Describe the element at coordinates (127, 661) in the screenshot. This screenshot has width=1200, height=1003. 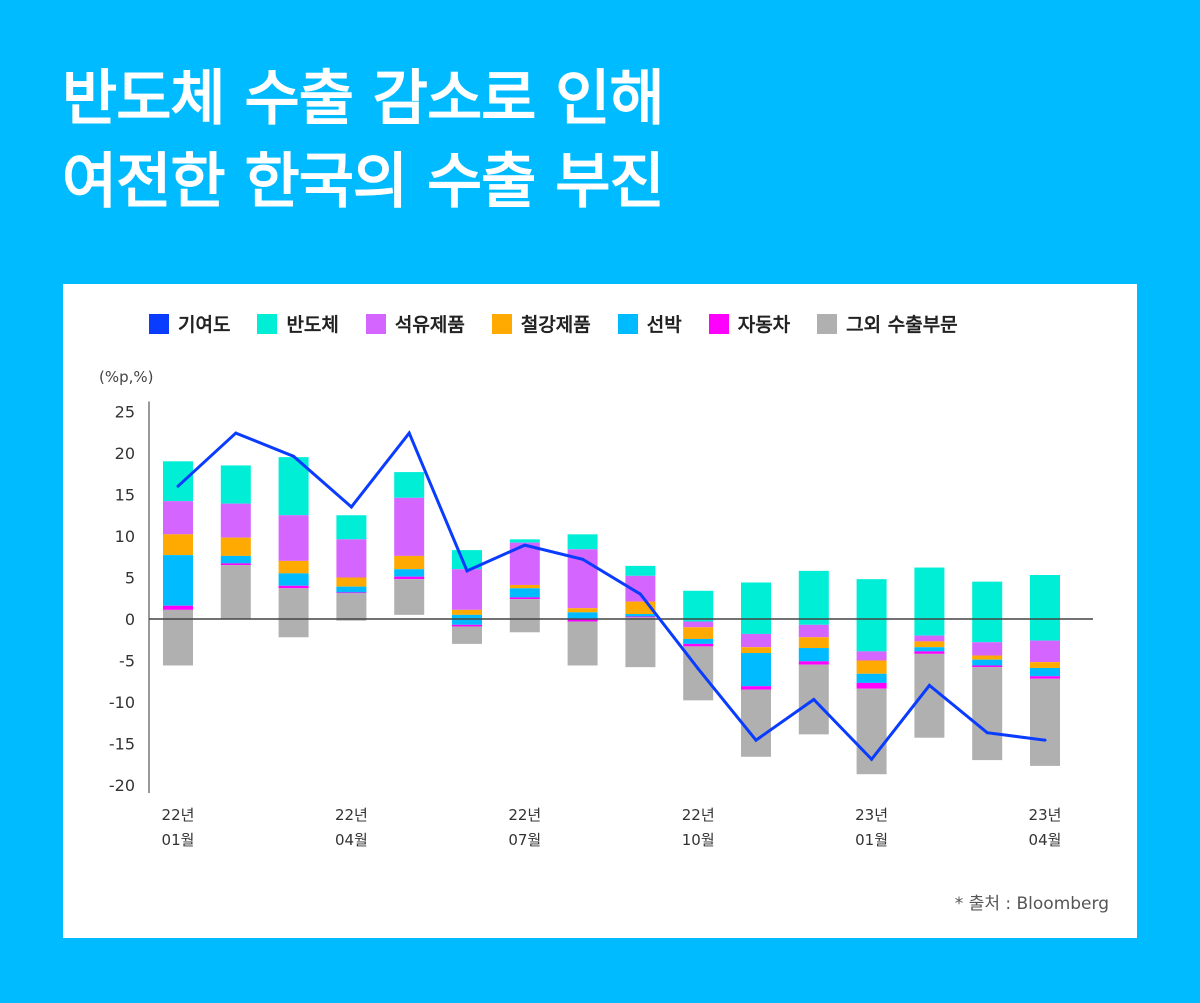
I see `y-tick-label: -5` at that location.